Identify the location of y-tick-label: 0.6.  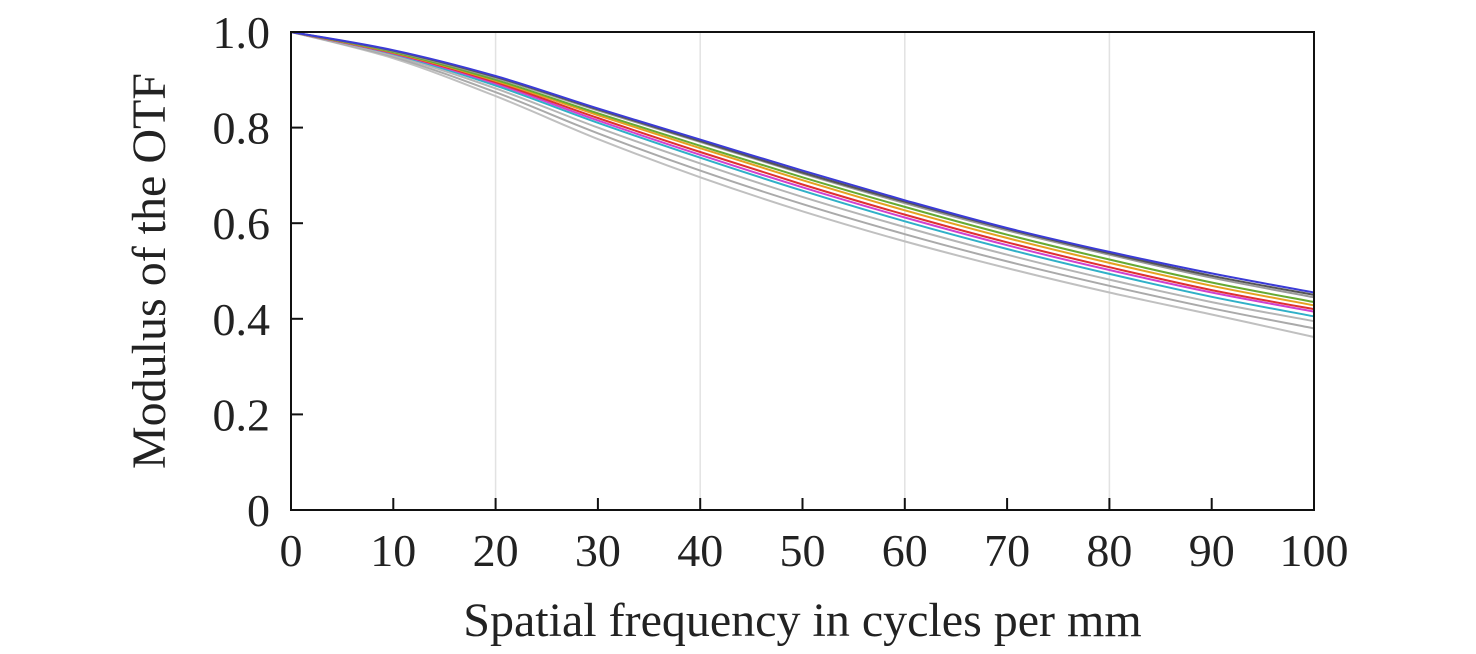
(242, 223).